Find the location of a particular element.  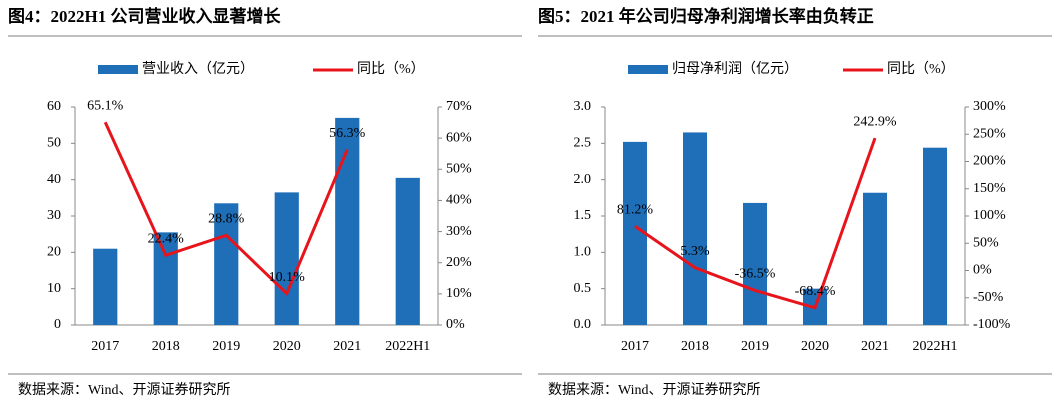

data-label: 65.1% is located at coordinates (105, 105).